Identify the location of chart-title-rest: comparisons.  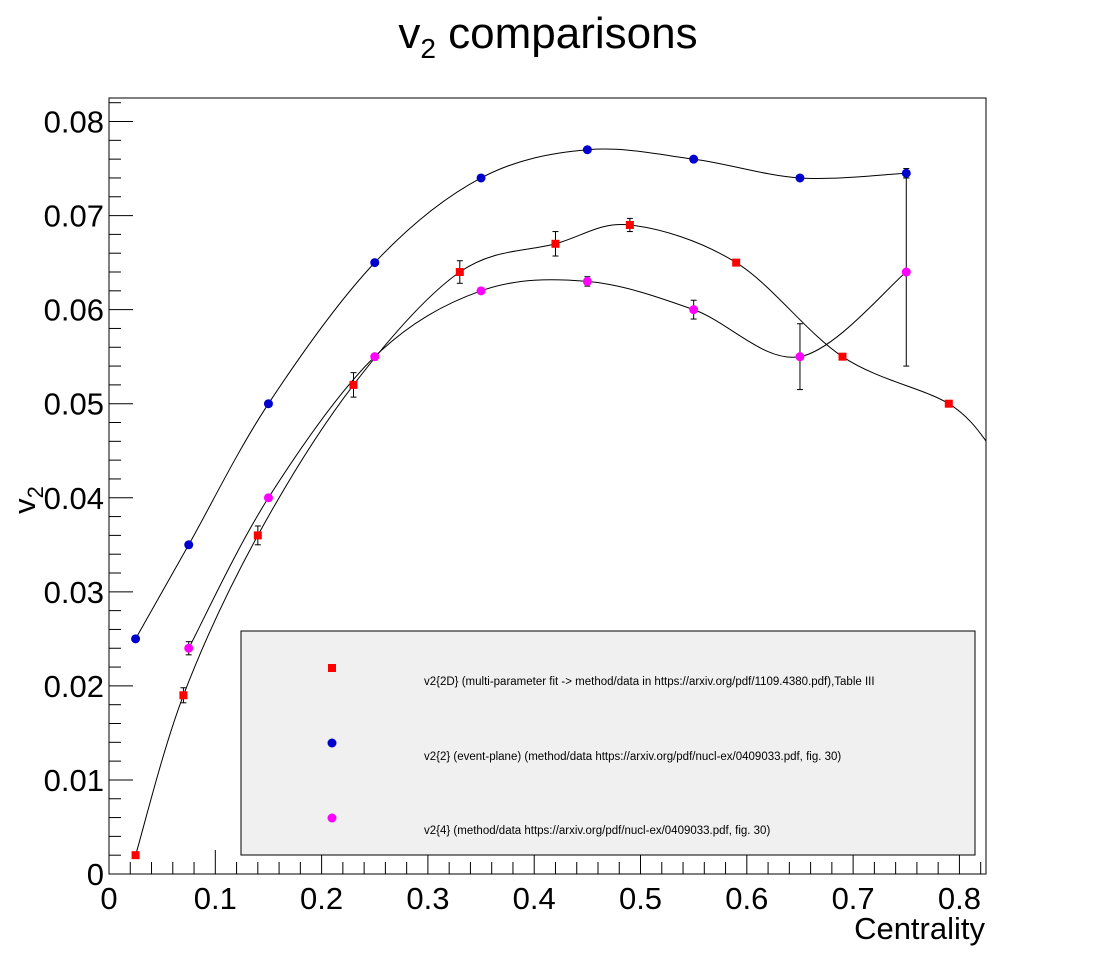
(567, 33).